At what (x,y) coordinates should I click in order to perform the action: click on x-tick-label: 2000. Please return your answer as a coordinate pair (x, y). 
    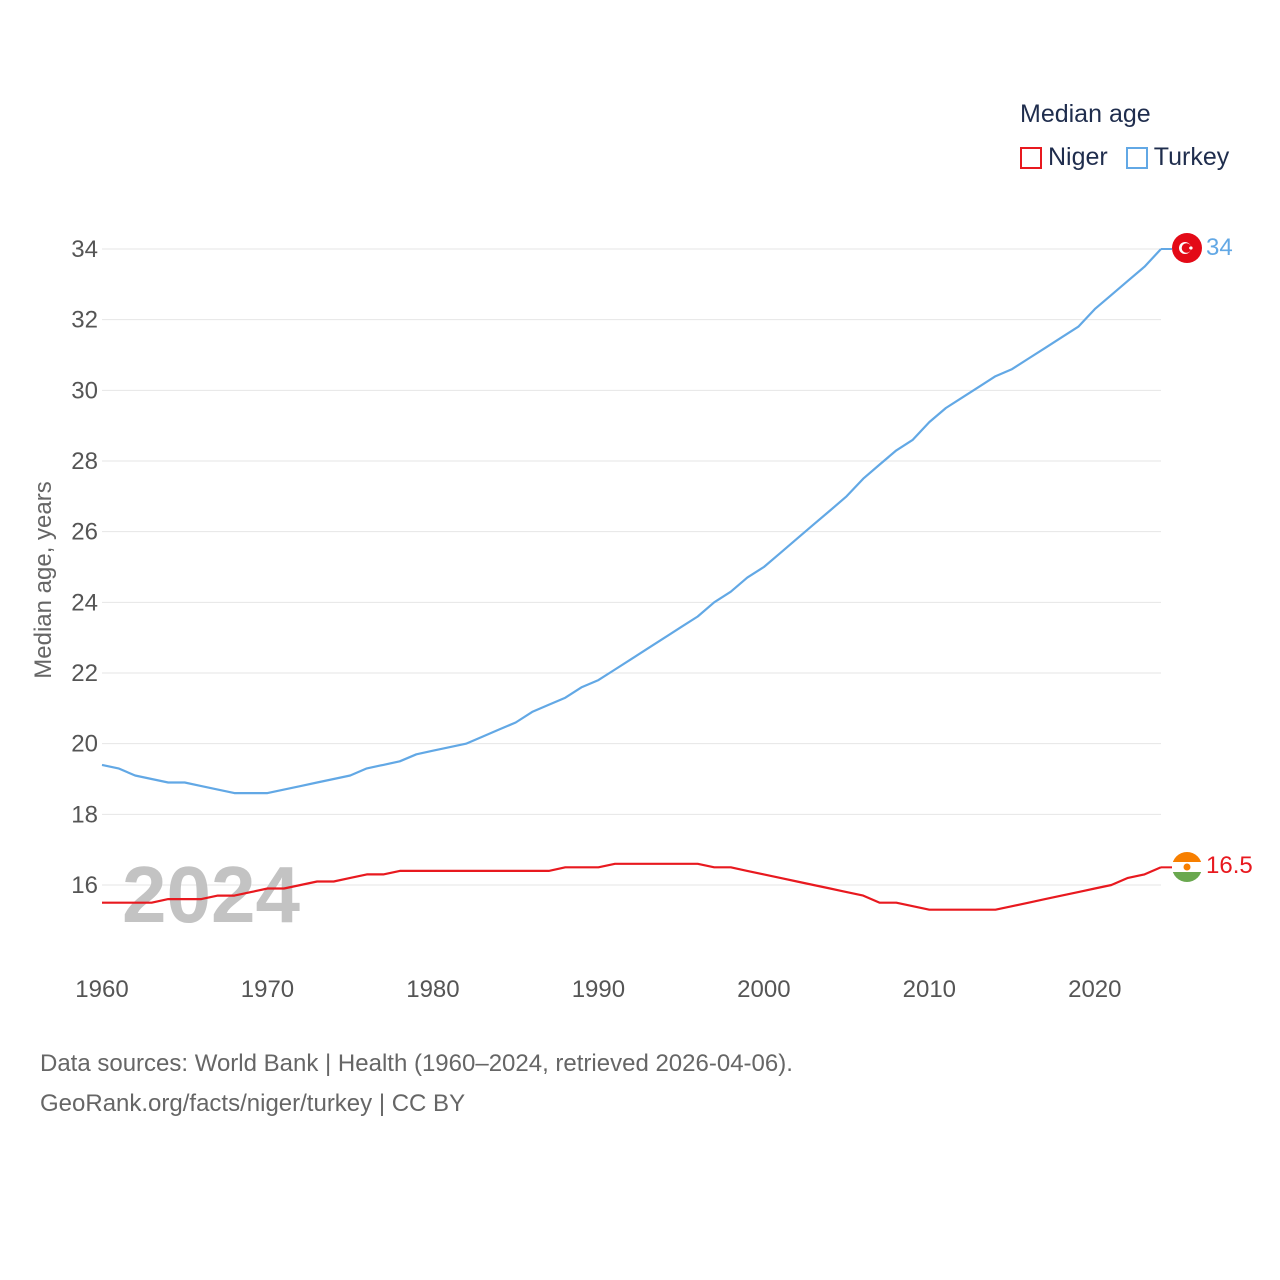
    Looking at the image, I should click on (763, 989).